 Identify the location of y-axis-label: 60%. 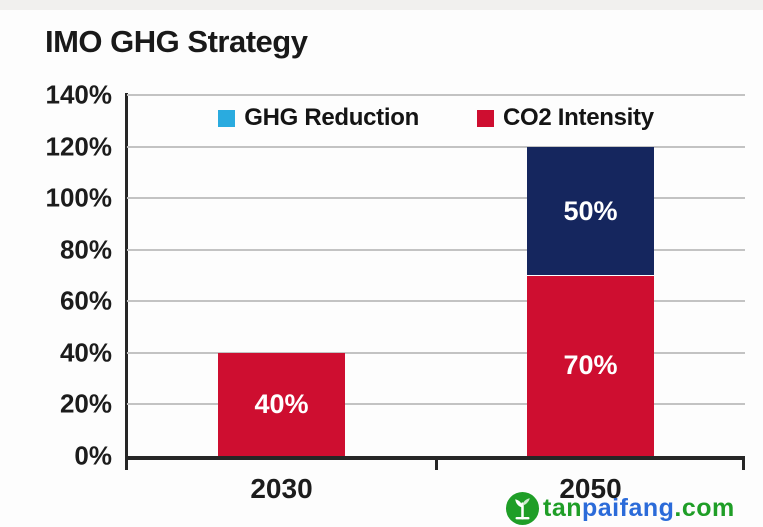
(85, 300).